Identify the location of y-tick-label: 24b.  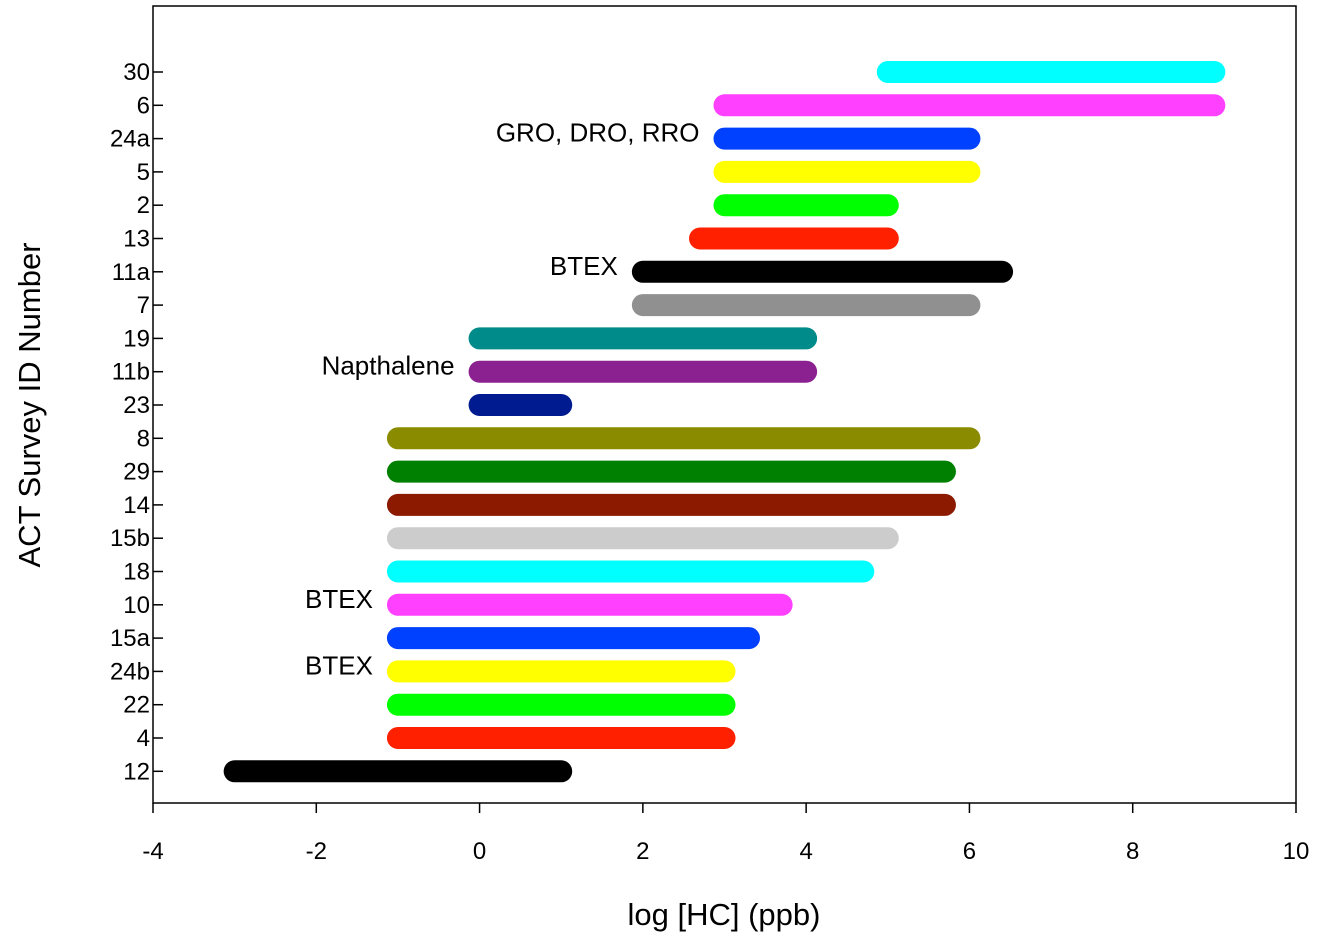
(130, 671).